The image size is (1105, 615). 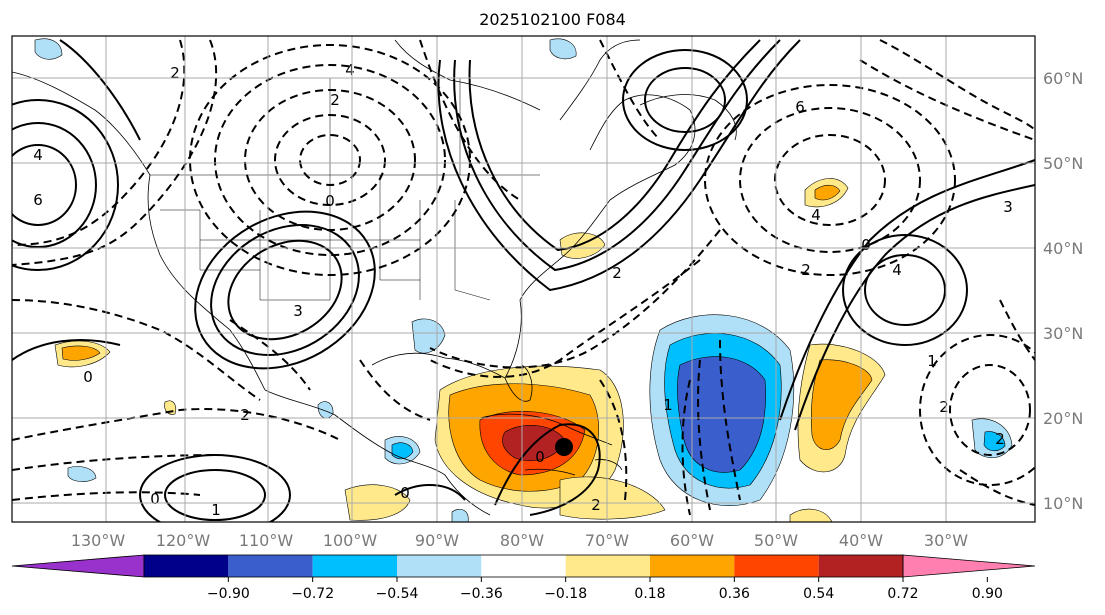 I want to click on lon-label-80w: 80°W, so click(x=522, y=540).